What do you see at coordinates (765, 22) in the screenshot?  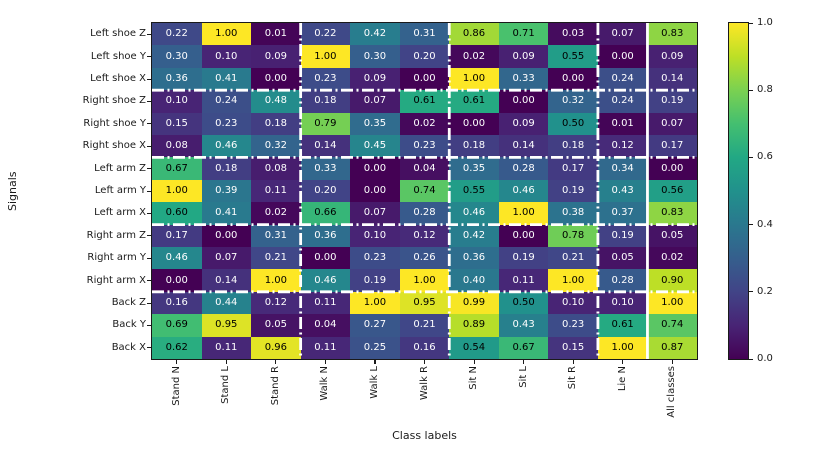 I see `colorbar-tick-label: 1.0` at bounding box center [765, 22].